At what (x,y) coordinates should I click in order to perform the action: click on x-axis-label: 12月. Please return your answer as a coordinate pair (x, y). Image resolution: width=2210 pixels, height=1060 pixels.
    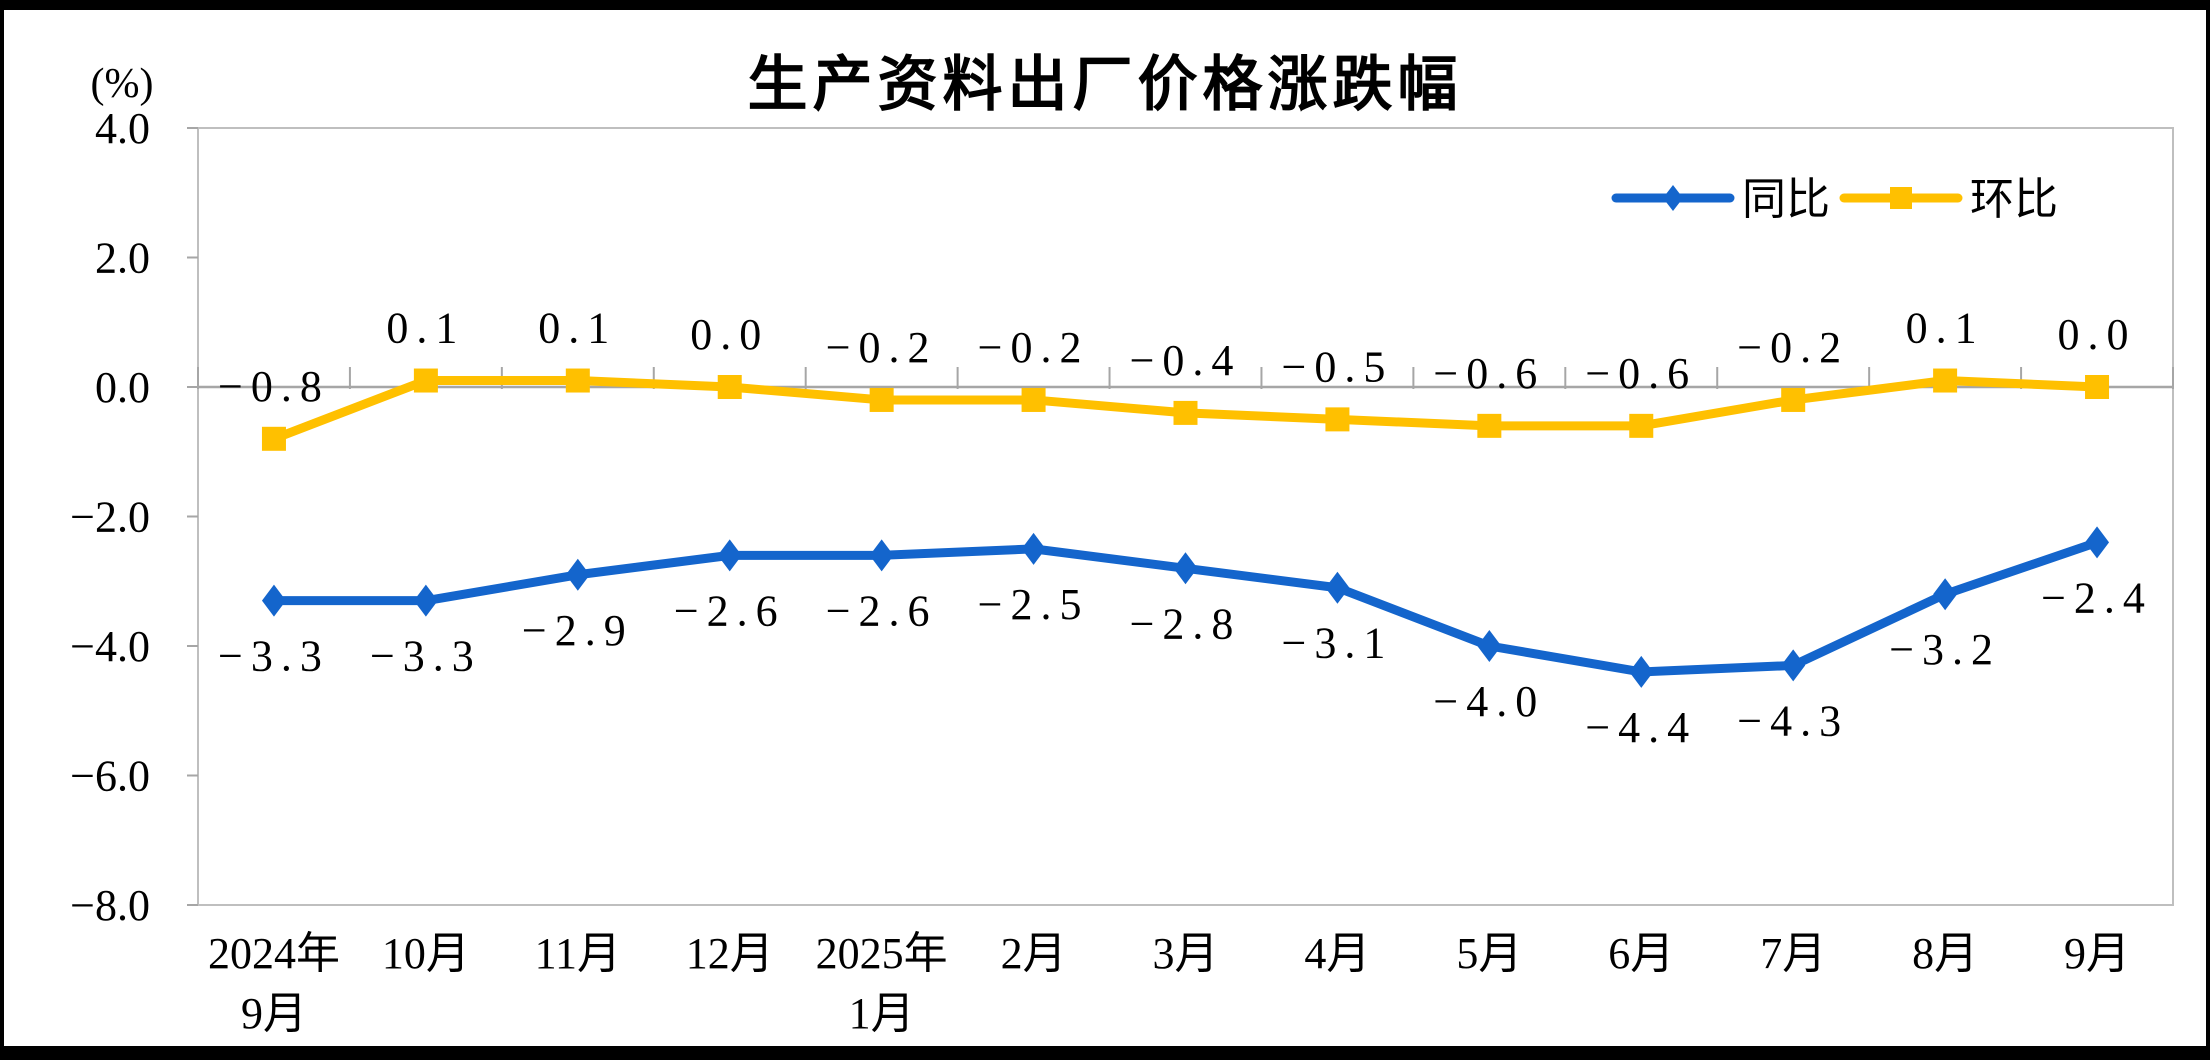
    Looking at the image, I should click on (730, 953).